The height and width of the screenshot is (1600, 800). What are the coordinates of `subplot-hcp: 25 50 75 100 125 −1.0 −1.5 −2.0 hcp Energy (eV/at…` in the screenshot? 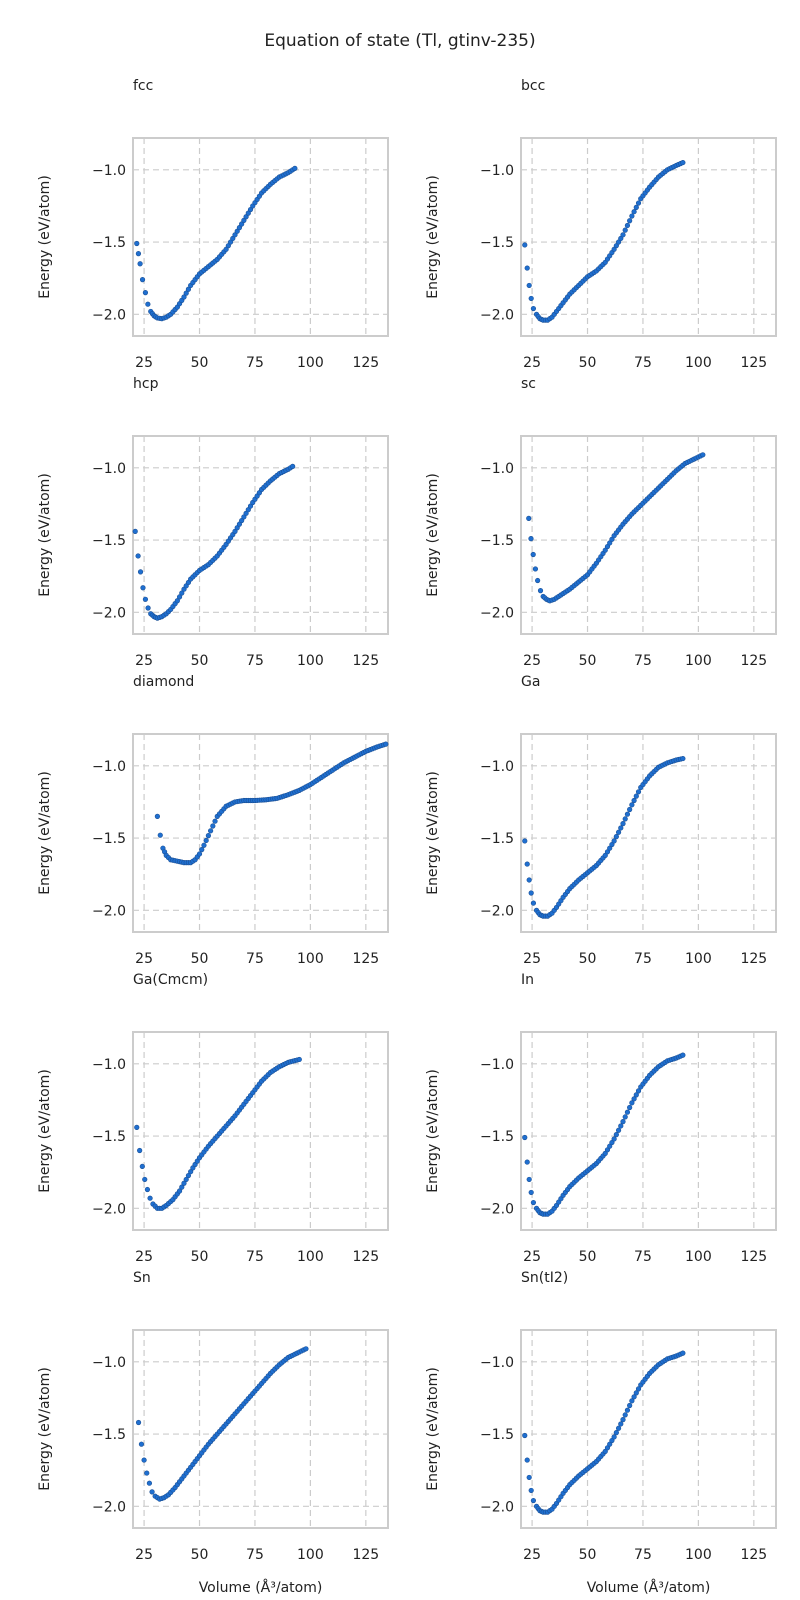 It's located at (213, 522).